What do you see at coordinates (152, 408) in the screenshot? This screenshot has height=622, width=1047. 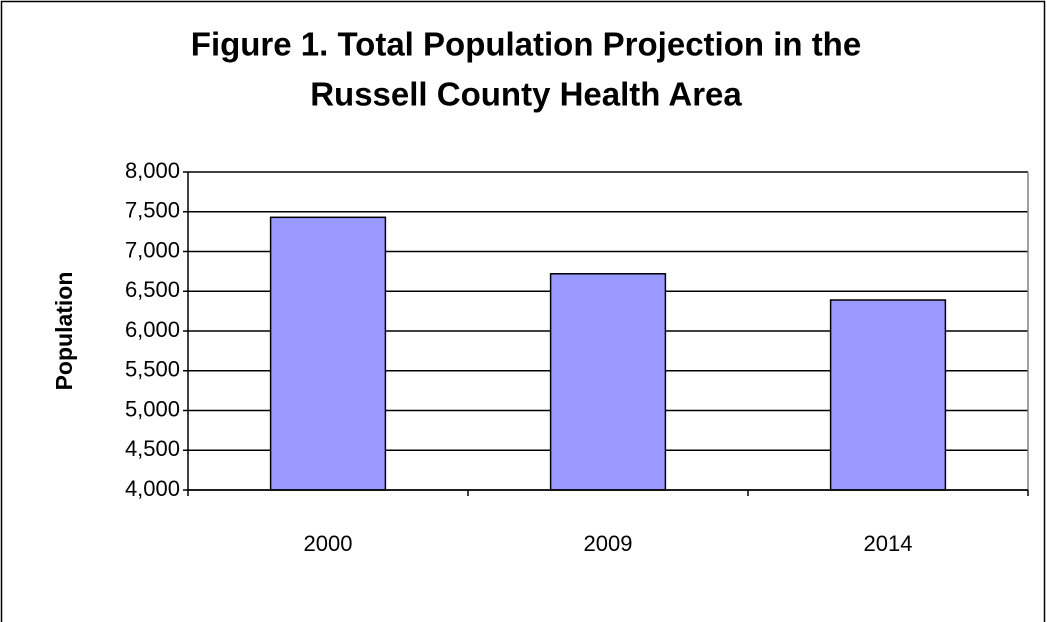 I see `y-tick-label: 5,000` at bounding box center [152, 408].